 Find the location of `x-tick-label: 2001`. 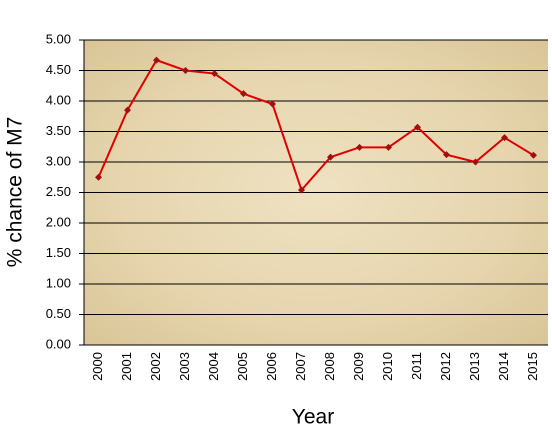

x-tick-label: 2001 is located at coordinates (126, 366).